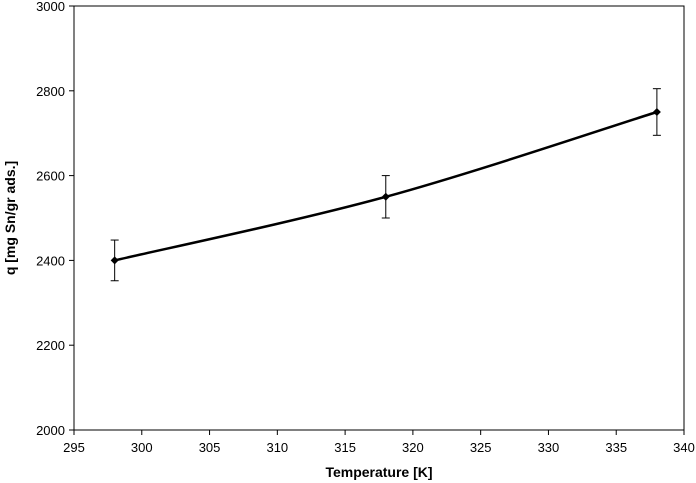 This screenshot has width=696, height=483. What do you see at coordinates (413, 447) in the screenshot?
I see `x-tick-label: 320` at bounding box center [413, 447].